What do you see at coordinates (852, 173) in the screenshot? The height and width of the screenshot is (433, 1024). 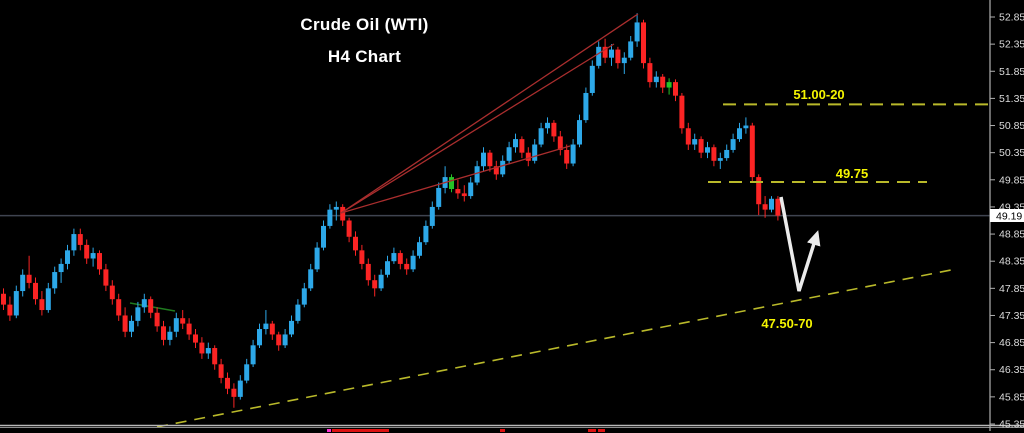 I see `resistance-level-label: 49.75` at bounding box center [852, 173].